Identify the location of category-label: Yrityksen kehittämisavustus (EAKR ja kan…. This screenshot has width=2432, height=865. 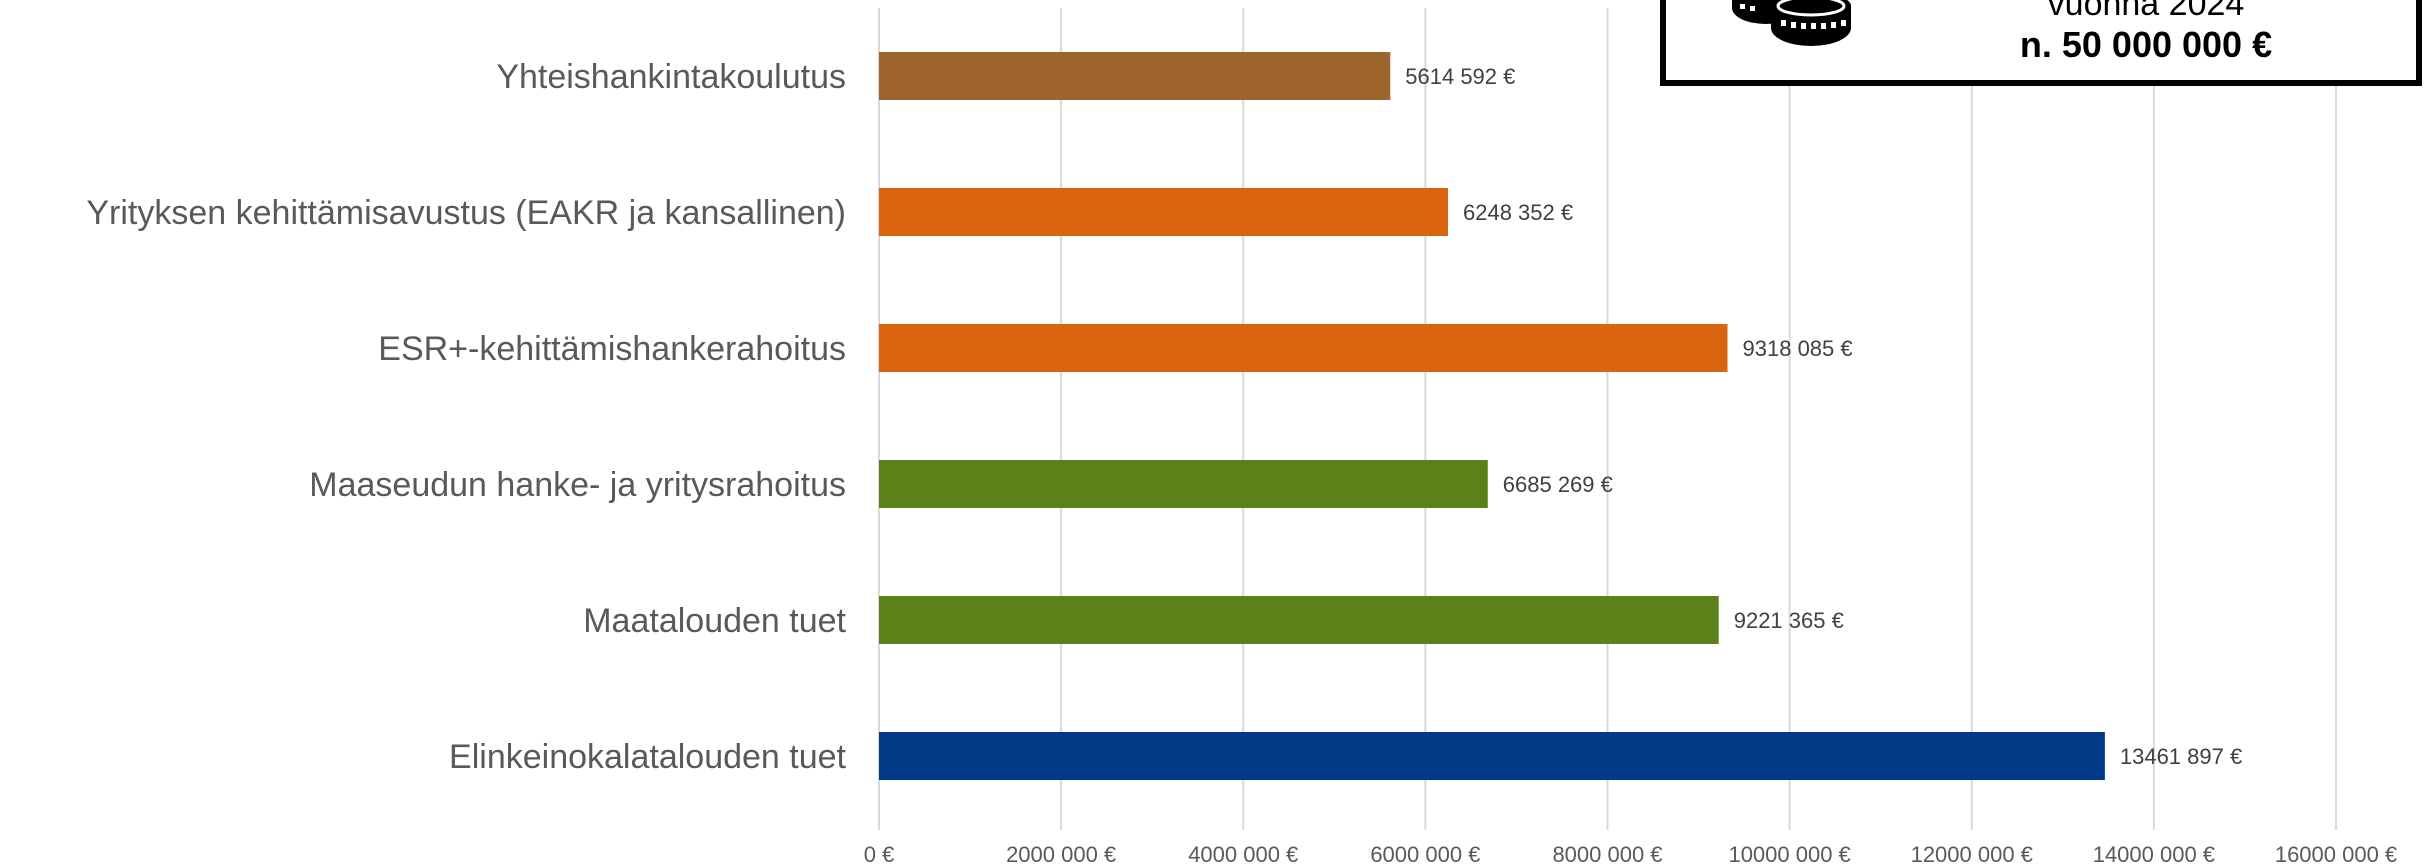
(466, 213).